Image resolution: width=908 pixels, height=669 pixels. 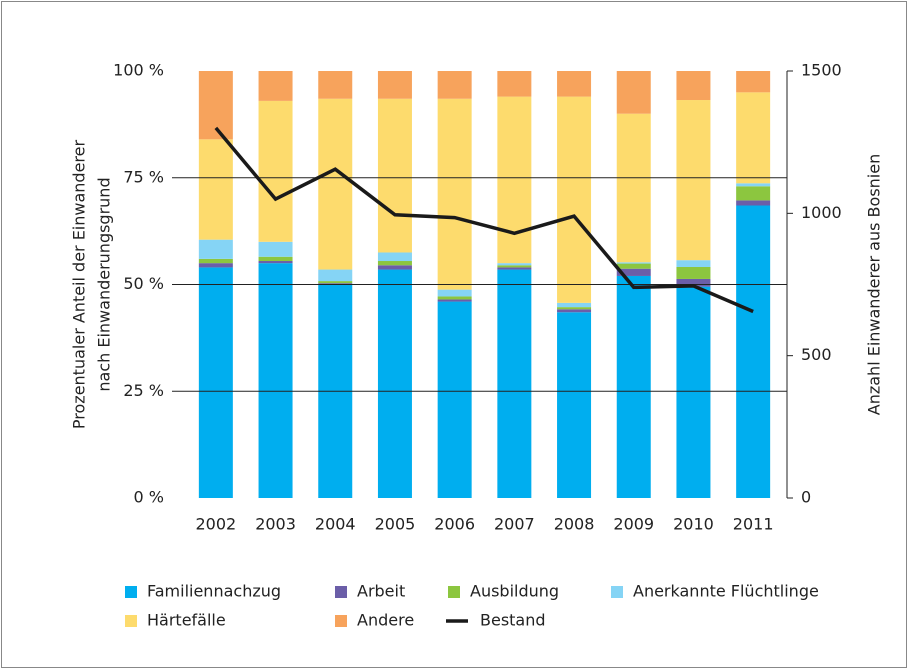 What do you see at coordinates (806, 497) in the screenshot?
I see `y2-tick-label: 0` at bounding box center [806, 497].